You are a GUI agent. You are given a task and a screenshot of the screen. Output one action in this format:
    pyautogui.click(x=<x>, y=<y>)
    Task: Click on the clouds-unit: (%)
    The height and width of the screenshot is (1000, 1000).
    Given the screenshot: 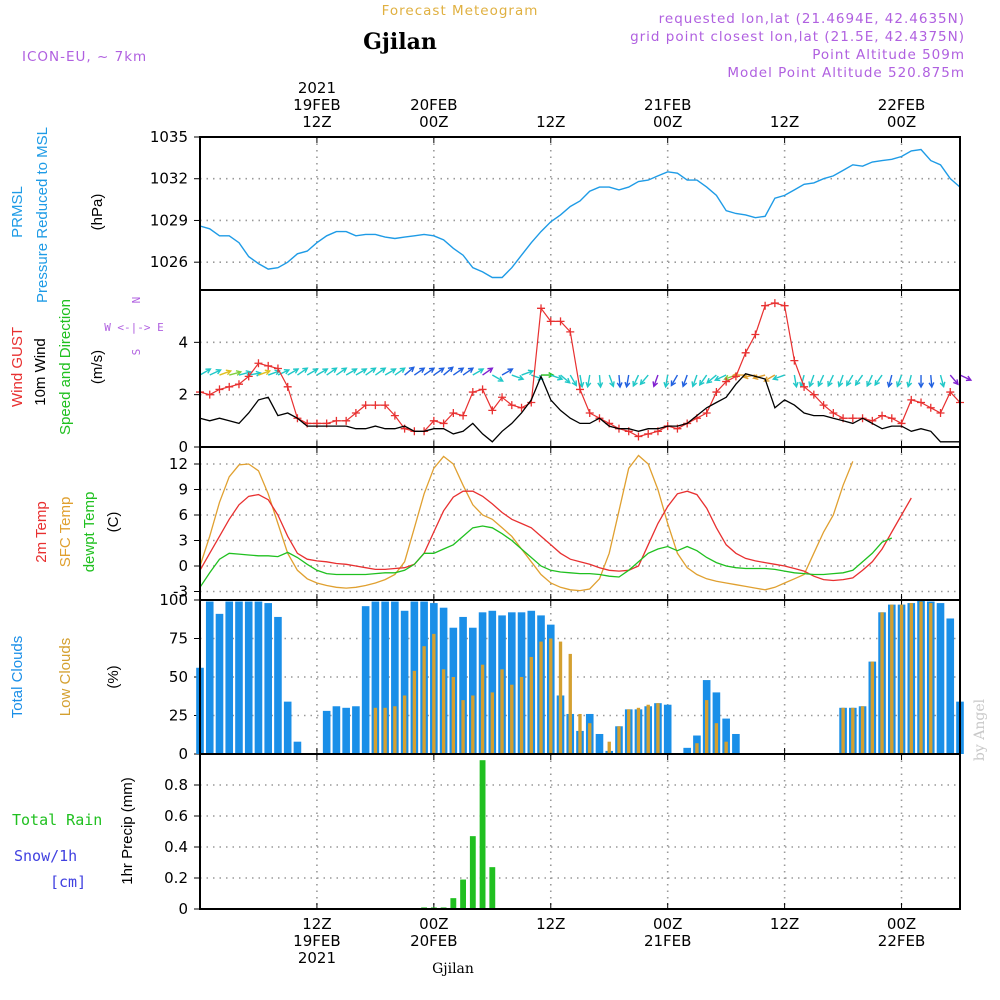 What is the action you would take?
    pyautogui.click(x=113, y=676)
    